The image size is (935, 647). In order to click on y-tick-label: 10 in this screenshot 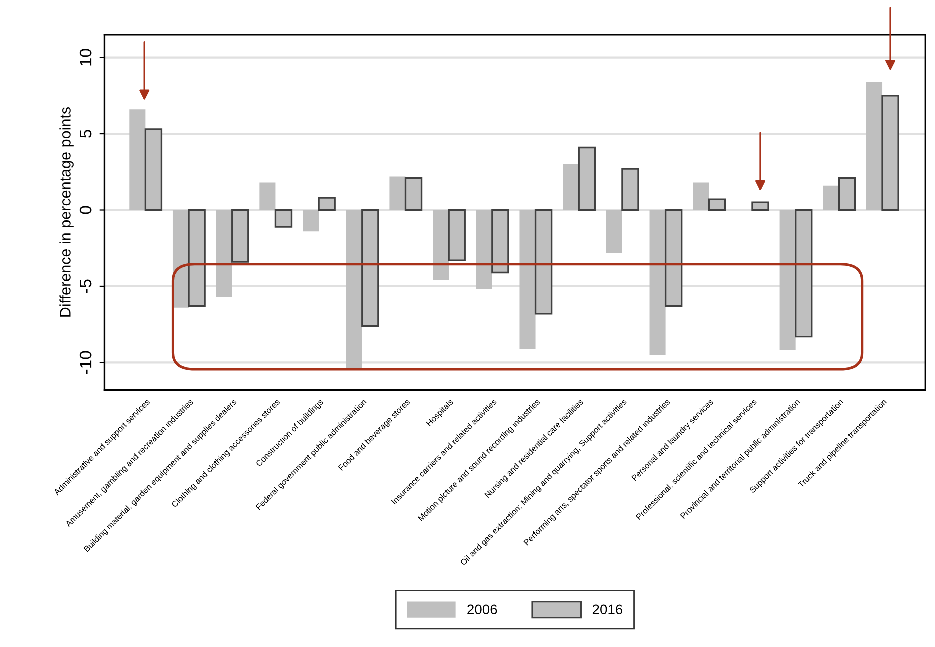, I will do `click(86, 57)`.